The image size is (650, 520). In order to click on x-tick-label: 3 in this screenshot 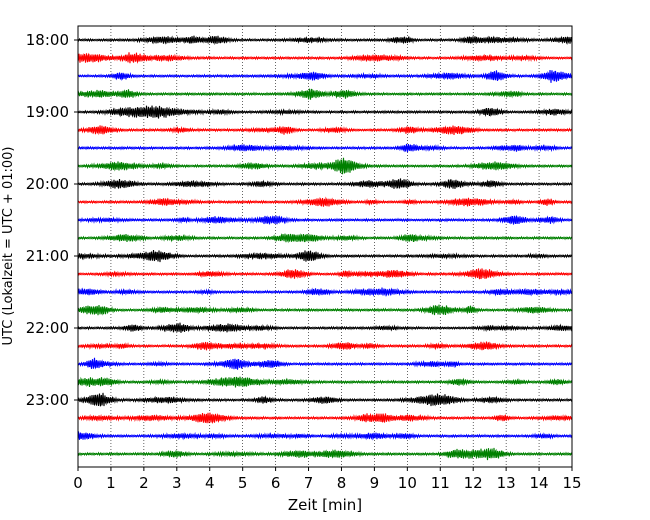, I will do `click(177, 483)`.